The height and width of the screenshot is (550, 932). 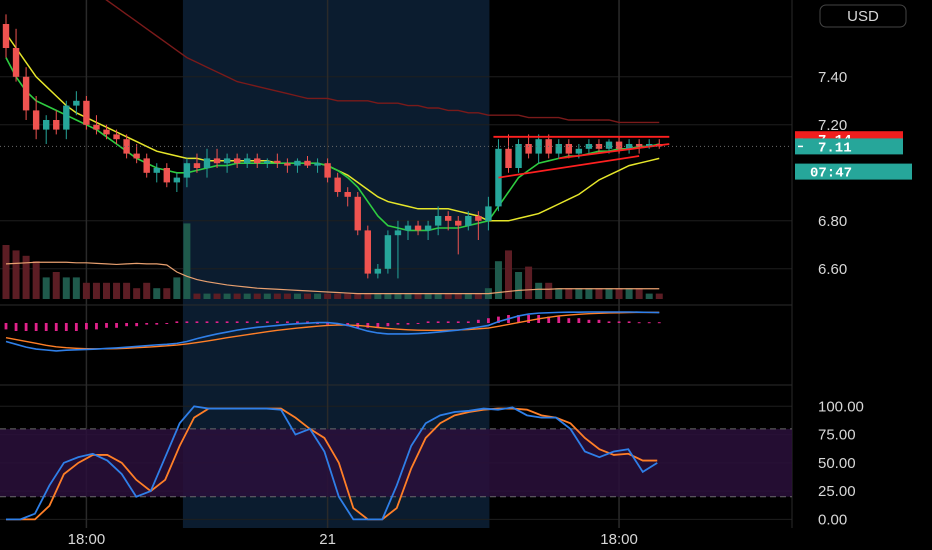 I want to click on stochastic-axis: 100.00 75.00 50.00 25.00 0.00, so click(x=841, y=463).